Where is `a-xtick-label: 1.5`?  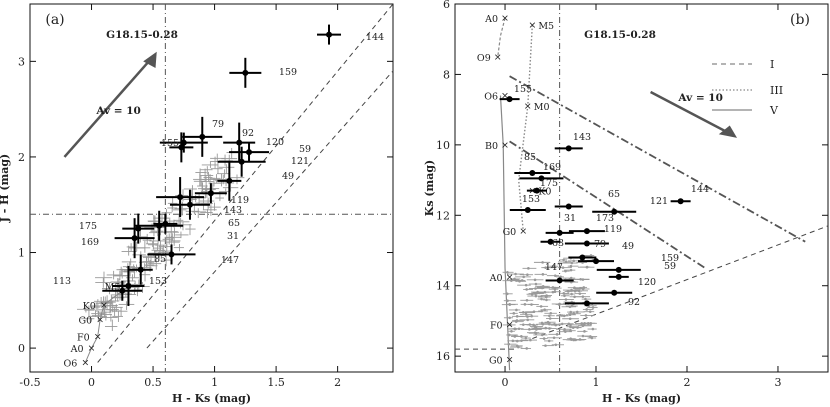
a-xtick-label: 1.5 is located at coordinates (276, 382).